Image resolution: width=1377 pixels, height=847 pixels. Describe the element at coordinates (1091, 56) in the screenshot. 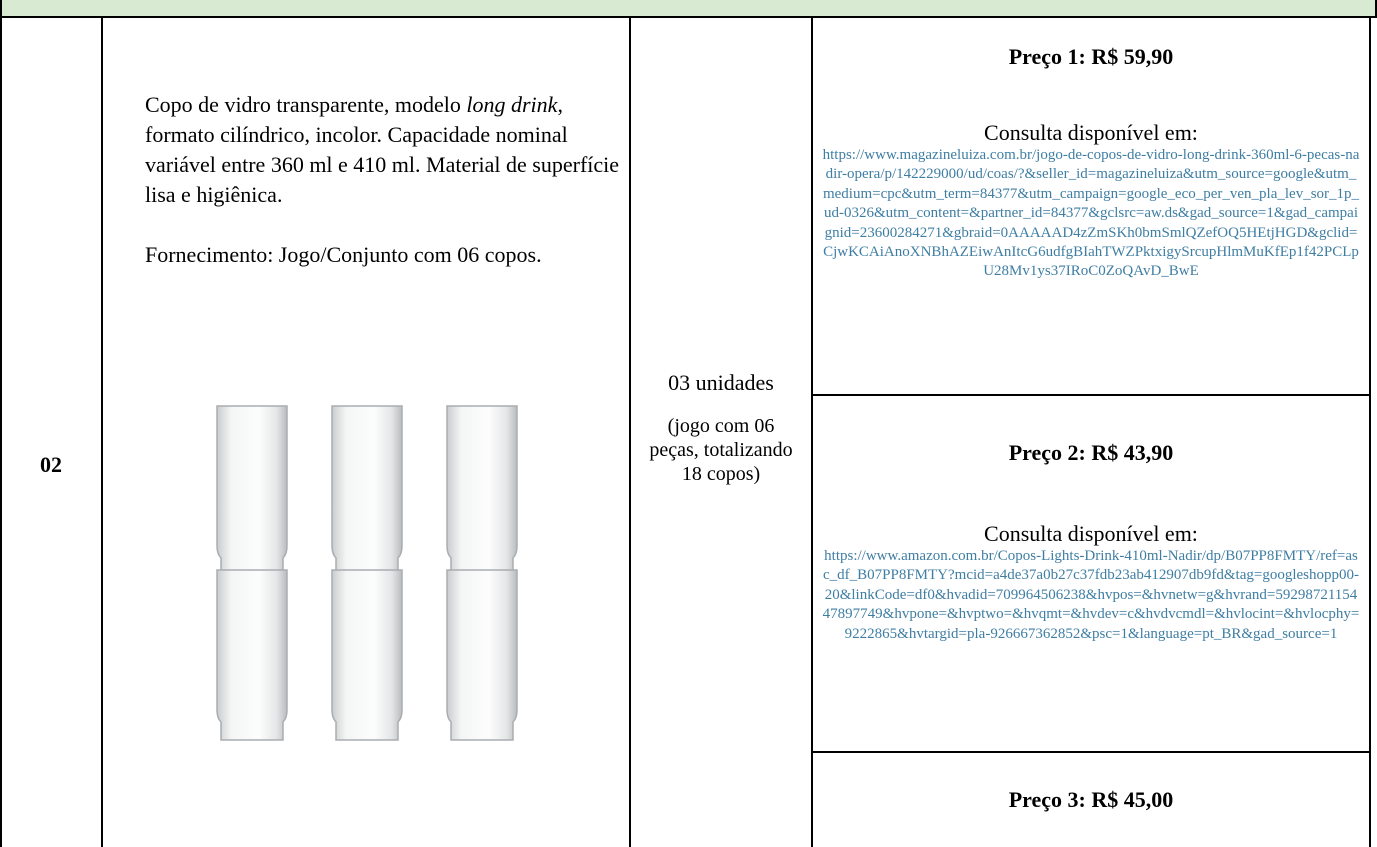

I see `price-title: Preço 1: R$ 59,90` at that location.